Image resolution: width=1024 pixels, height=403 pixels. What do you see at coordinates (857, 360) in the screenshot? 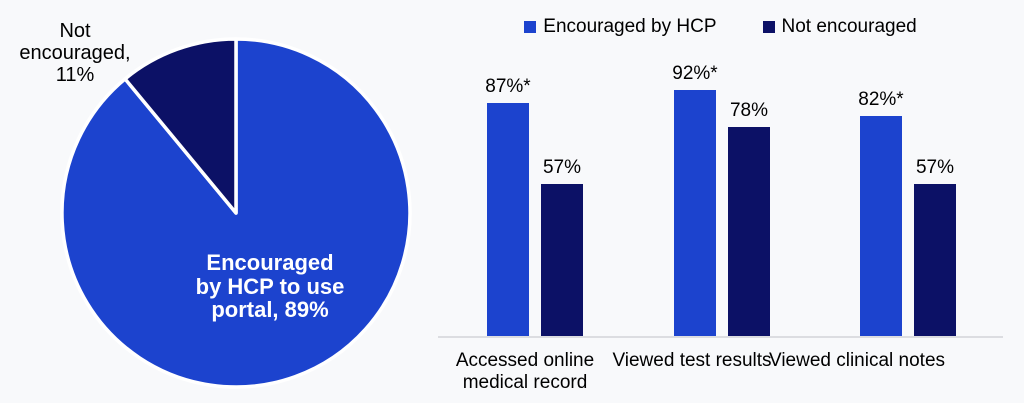
I see `category-label-viewed-clinical-notes: Viewed clinical notes` at bounding box center [857, 360].